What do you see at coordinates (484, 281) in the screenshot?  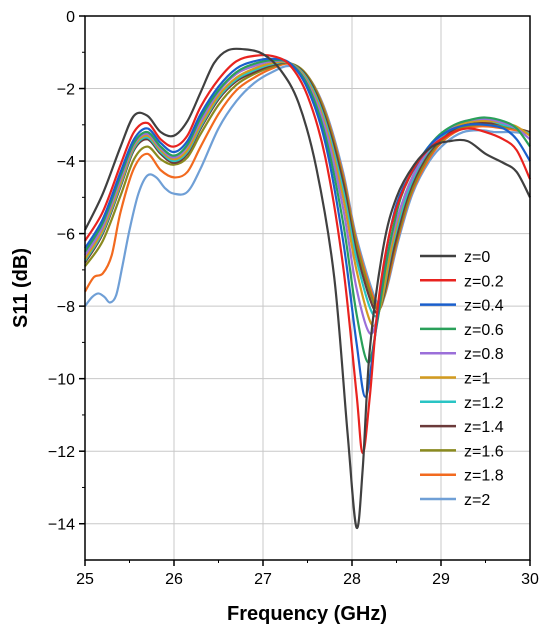 I see `legend-label-z-0-2: z=0.2` at bounding box center [484, 281].